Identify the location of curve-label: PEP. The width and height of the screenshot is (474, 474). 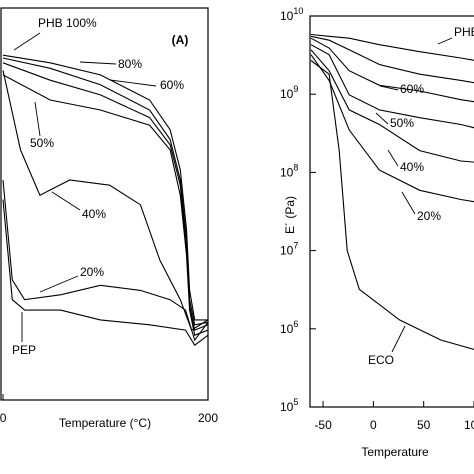
(24, 350).